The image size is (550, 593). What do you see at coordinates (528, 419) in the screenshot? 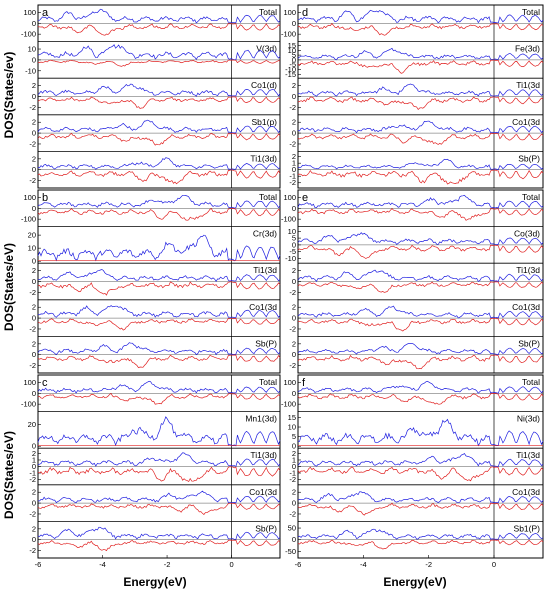
I see `subplot-label: Ni(3d)` at bounding box center [528, 419].